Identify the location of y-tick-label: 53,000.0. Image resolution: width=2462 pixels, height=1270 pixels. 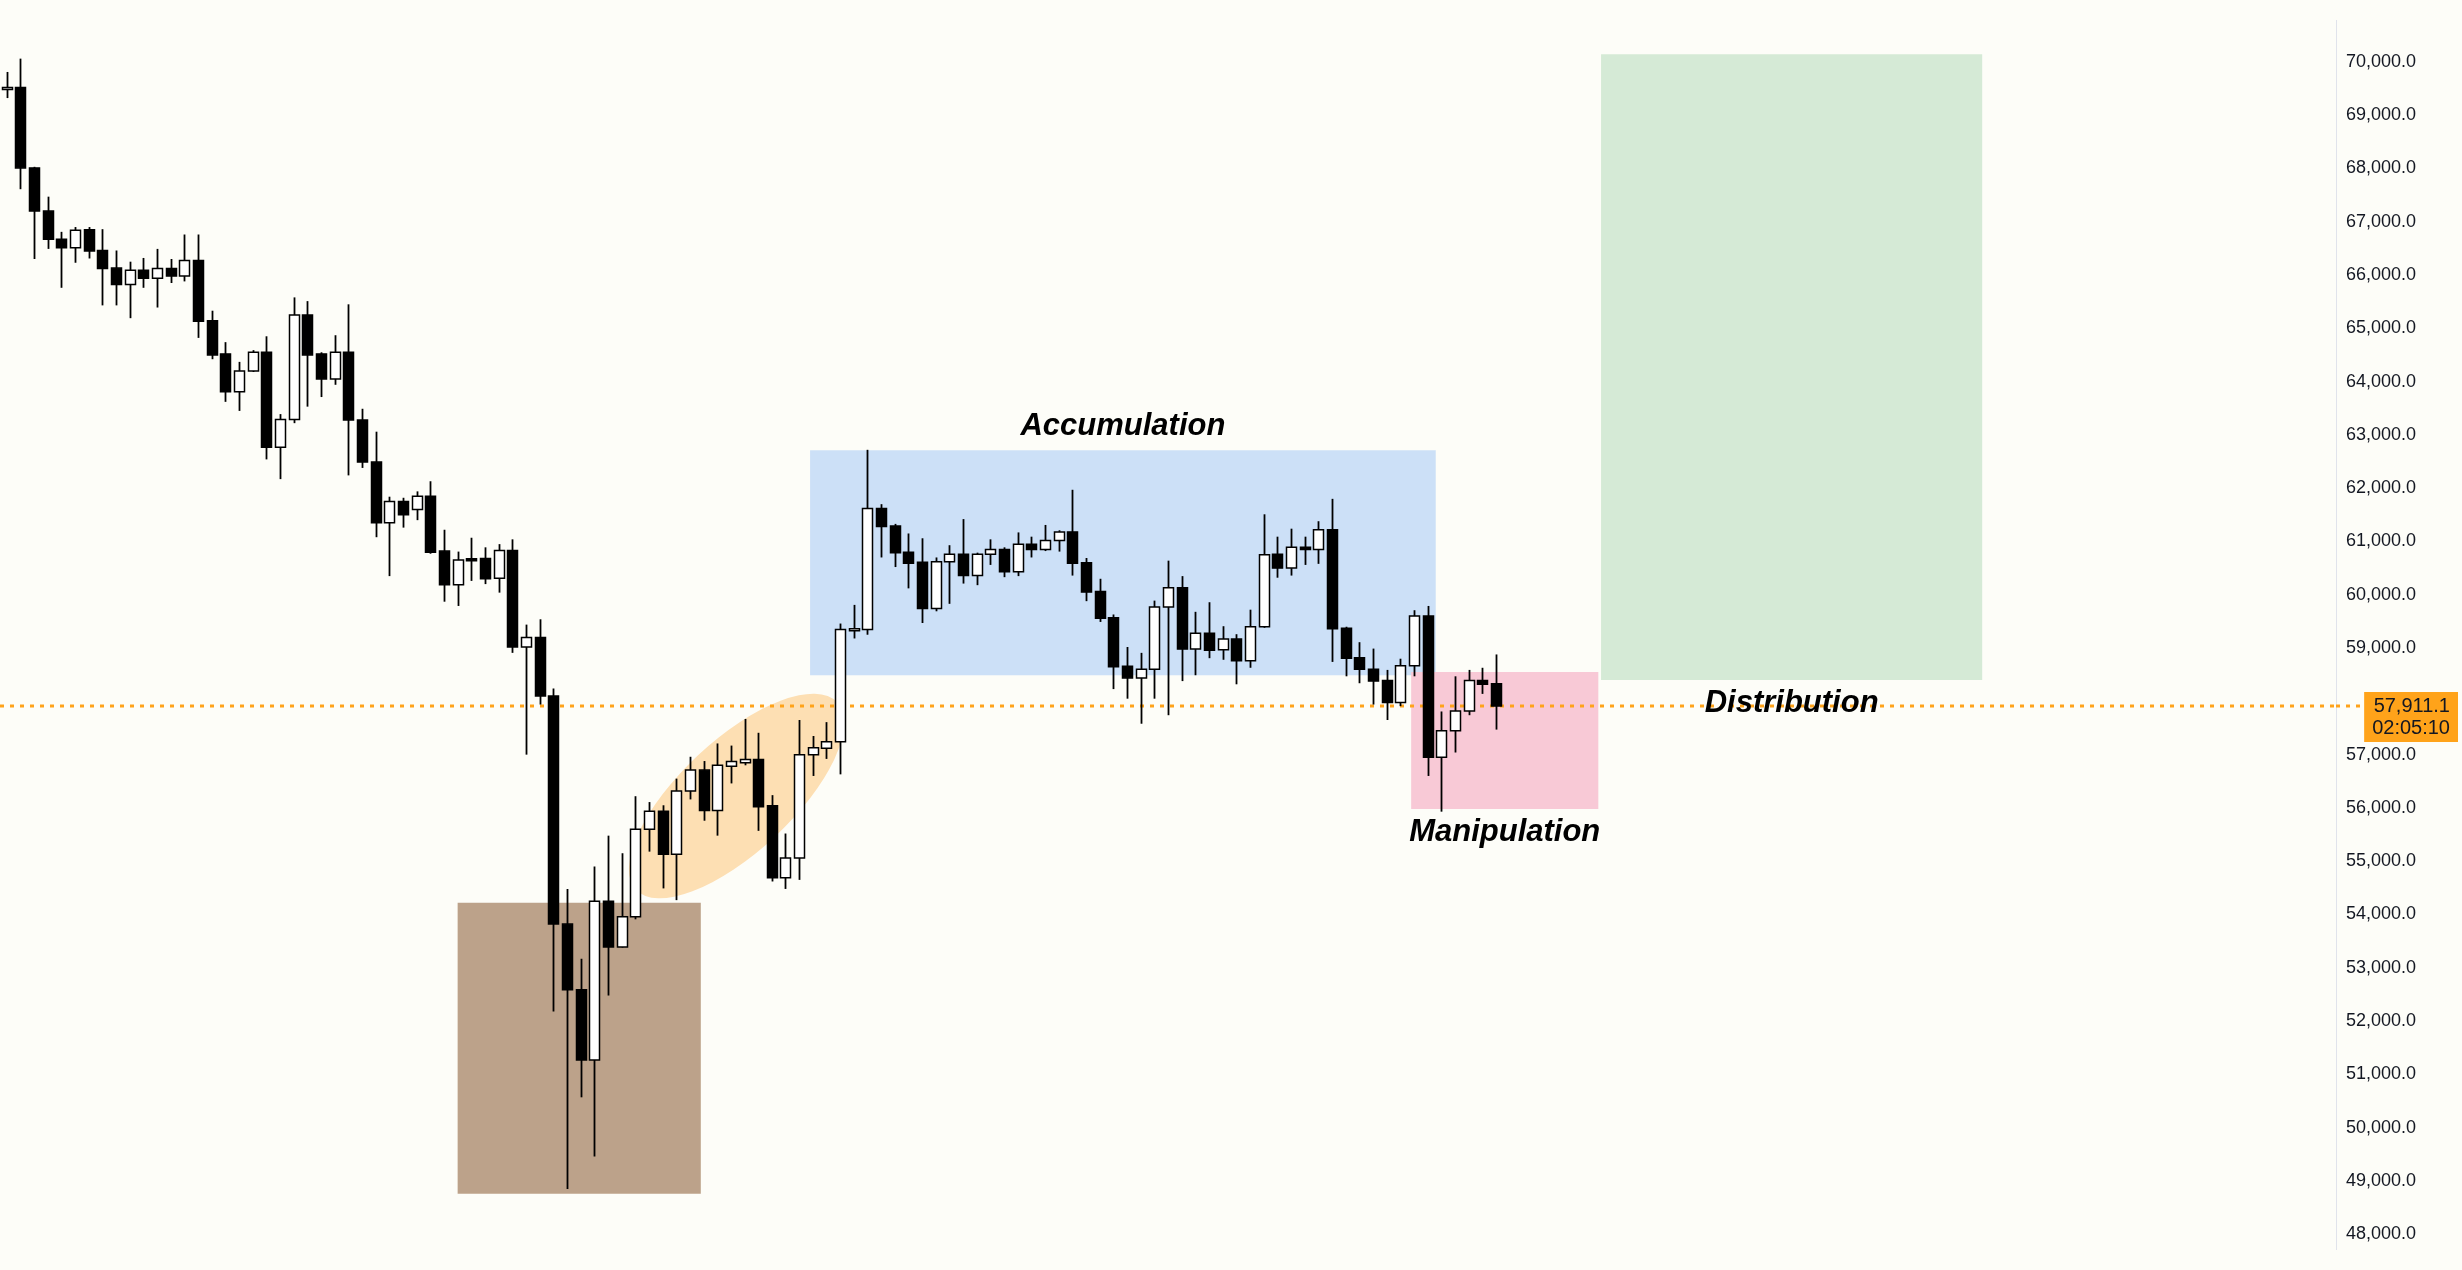
(2381, 966).